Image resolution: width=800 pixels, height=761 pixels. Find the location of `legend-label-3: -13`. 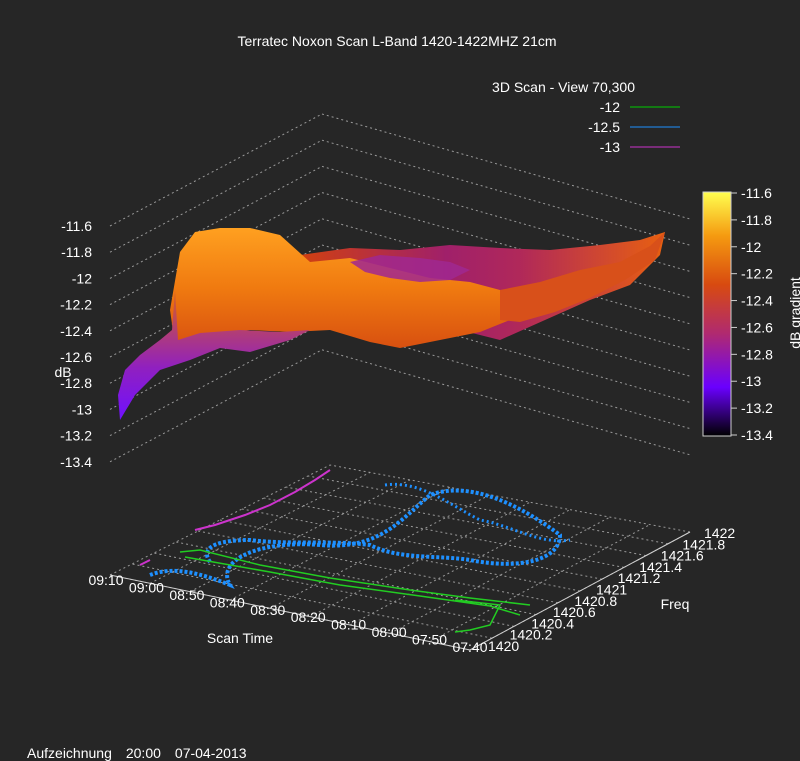

legend-label-3: -13 is located at coordinates (610, 147).